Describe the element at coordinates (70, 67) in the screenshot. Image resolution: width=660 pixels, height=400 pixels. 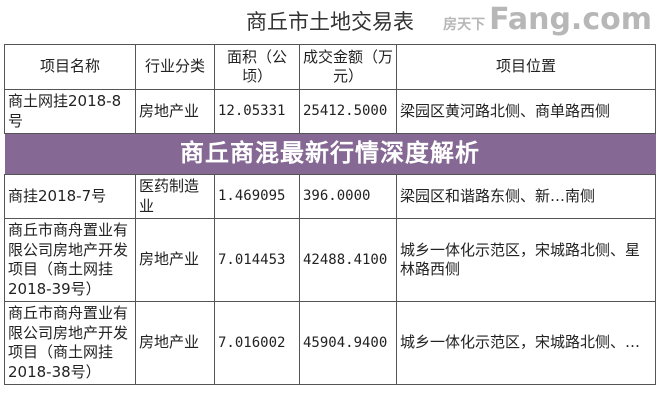
I see `header-project-name: 项目名称` at that location.